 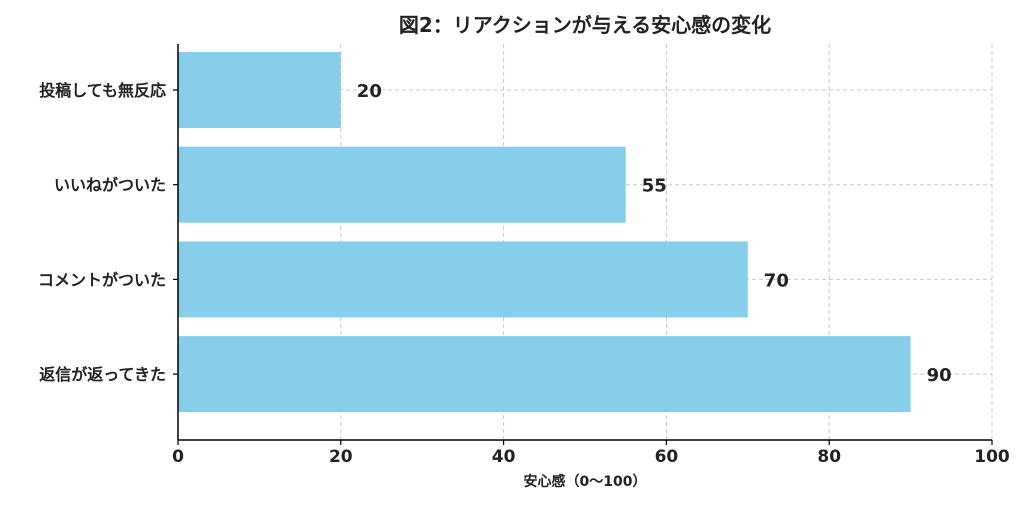 What do you see at coordinates (102, 279) in the screenshot?
I see `category-label-2: コメントがついた` at bounding box center [102, 279].